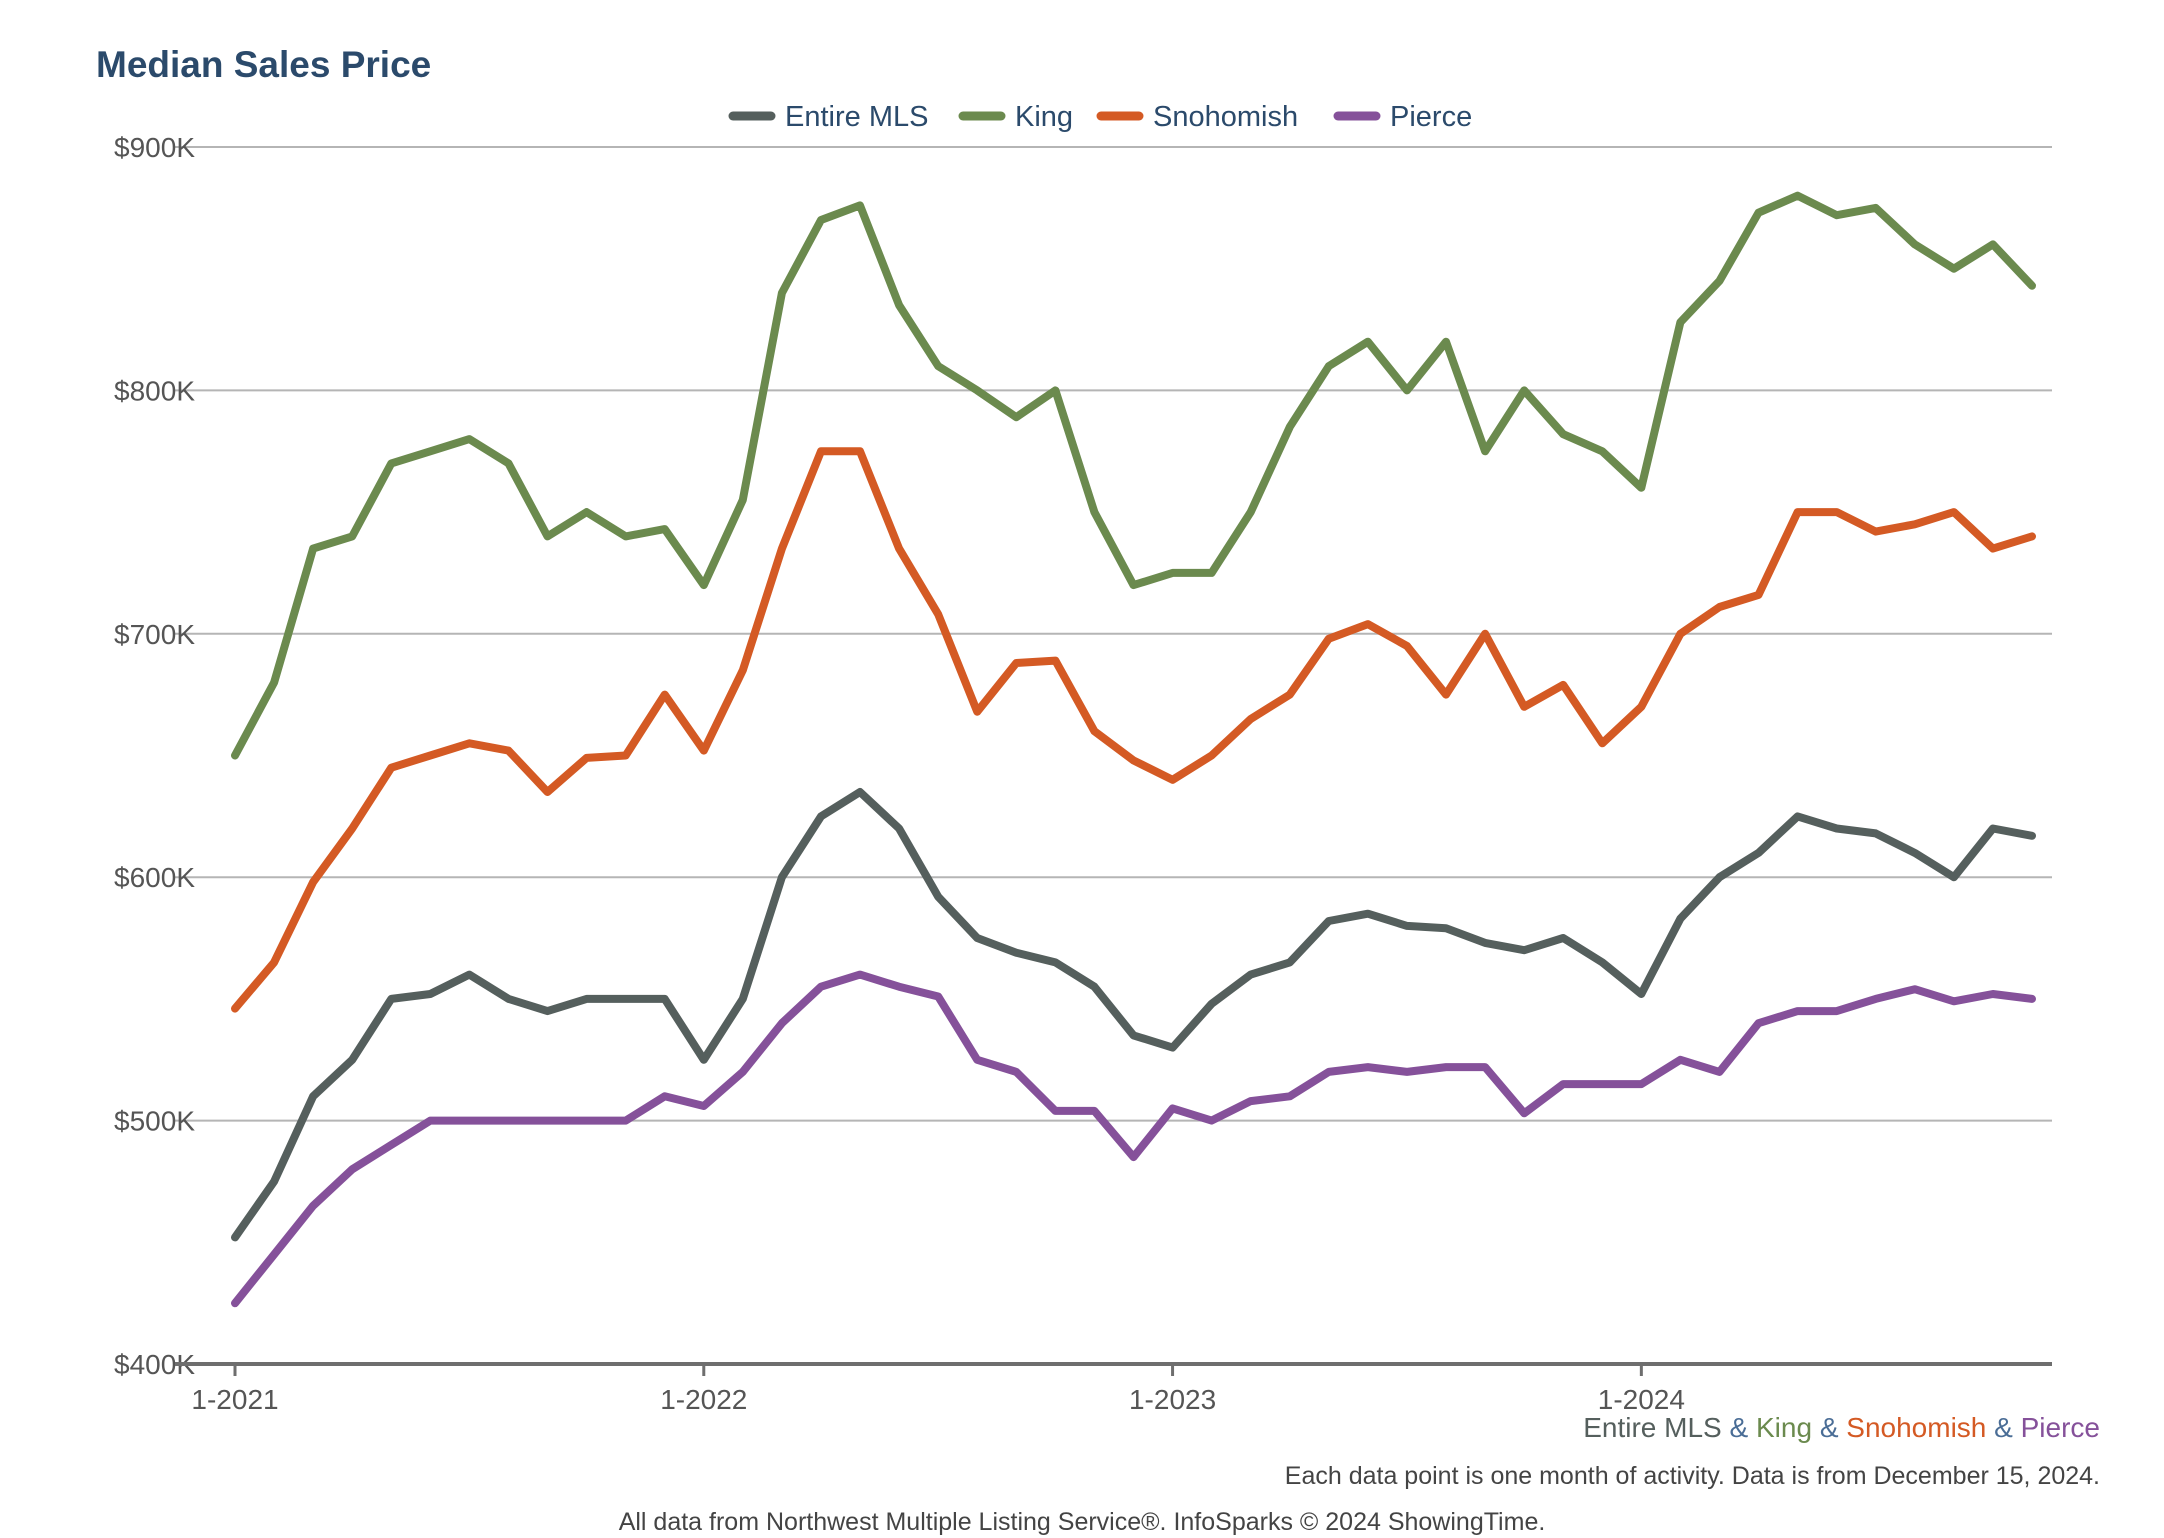 The height and width of the screenshot is (1538, 2164). What do you see at coordinates (703, 1399) in the screenshot?
I see `x-tick-label: 1-2022` at bounding box center [703, 1399].